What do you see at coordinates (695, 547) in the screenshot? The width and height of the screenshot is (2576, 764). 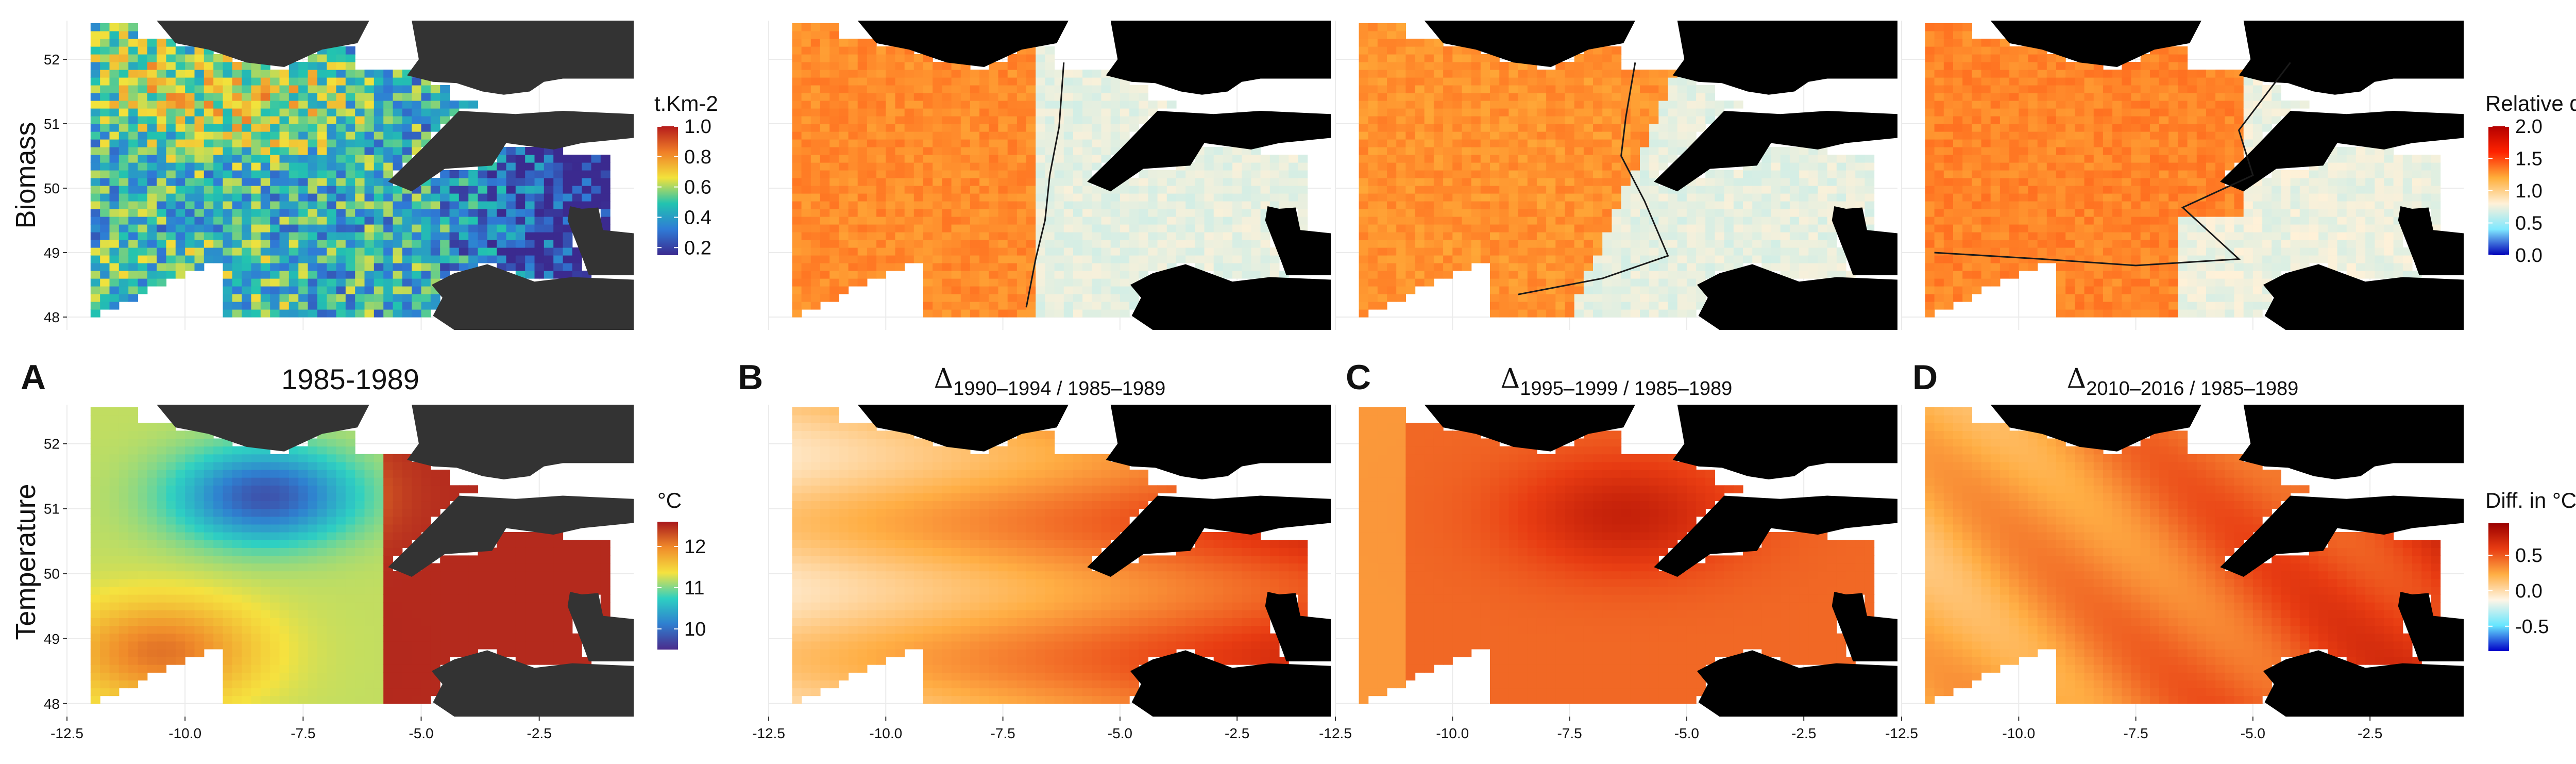 I see `legend-tick-label: 12` at bounding box center [695, 547].